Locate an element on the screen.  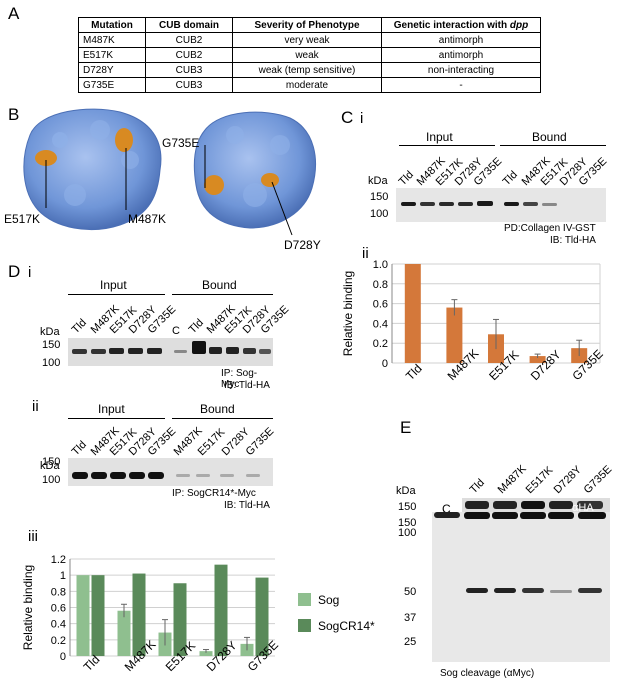
mutation-site-m487k is located at coordinates (124, 140).